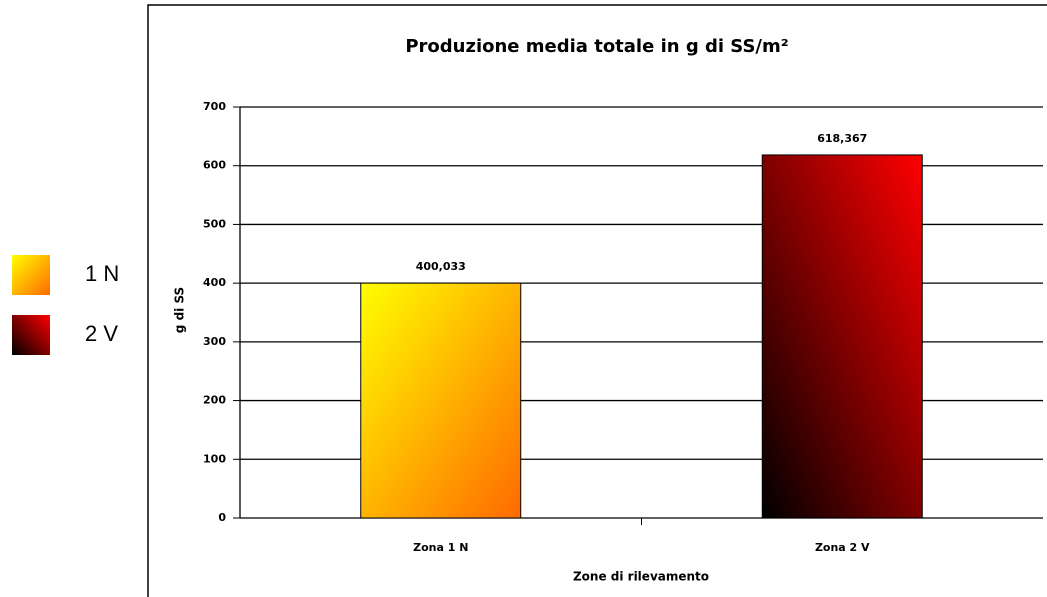 Image resolution: width=1047 pixels, height=597 pixels. What do you see at coordinates (214, 400) in the screenshot?
I see `y-tick-label: 200` at bounding box center [214, 400].